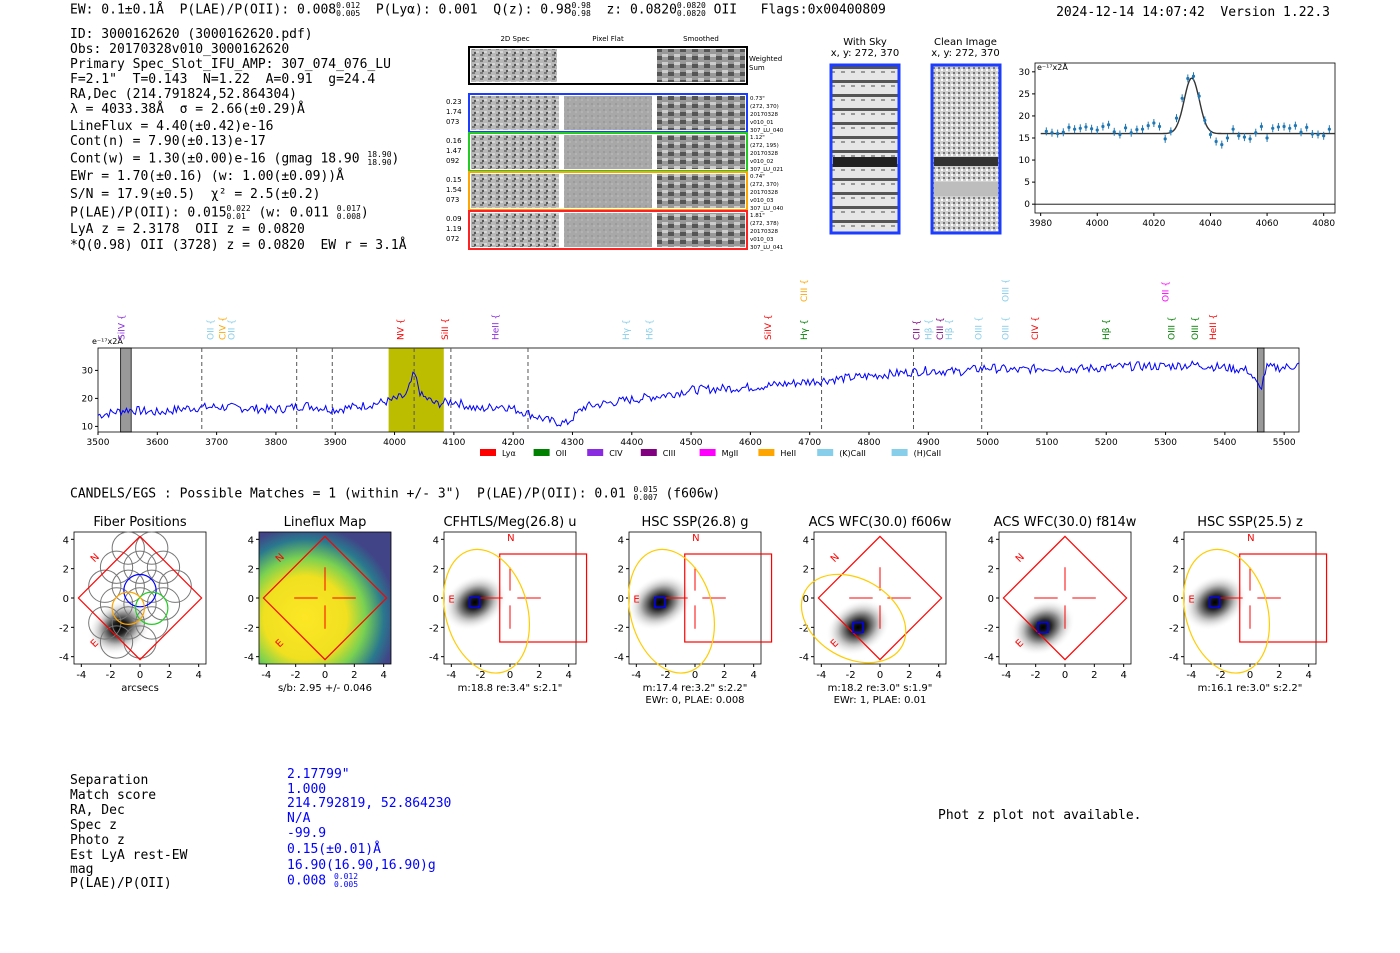  Describe the element at coordinates (513, 443) in the screenshot. I see `spectrum-xtick-label: 4200` at that location.